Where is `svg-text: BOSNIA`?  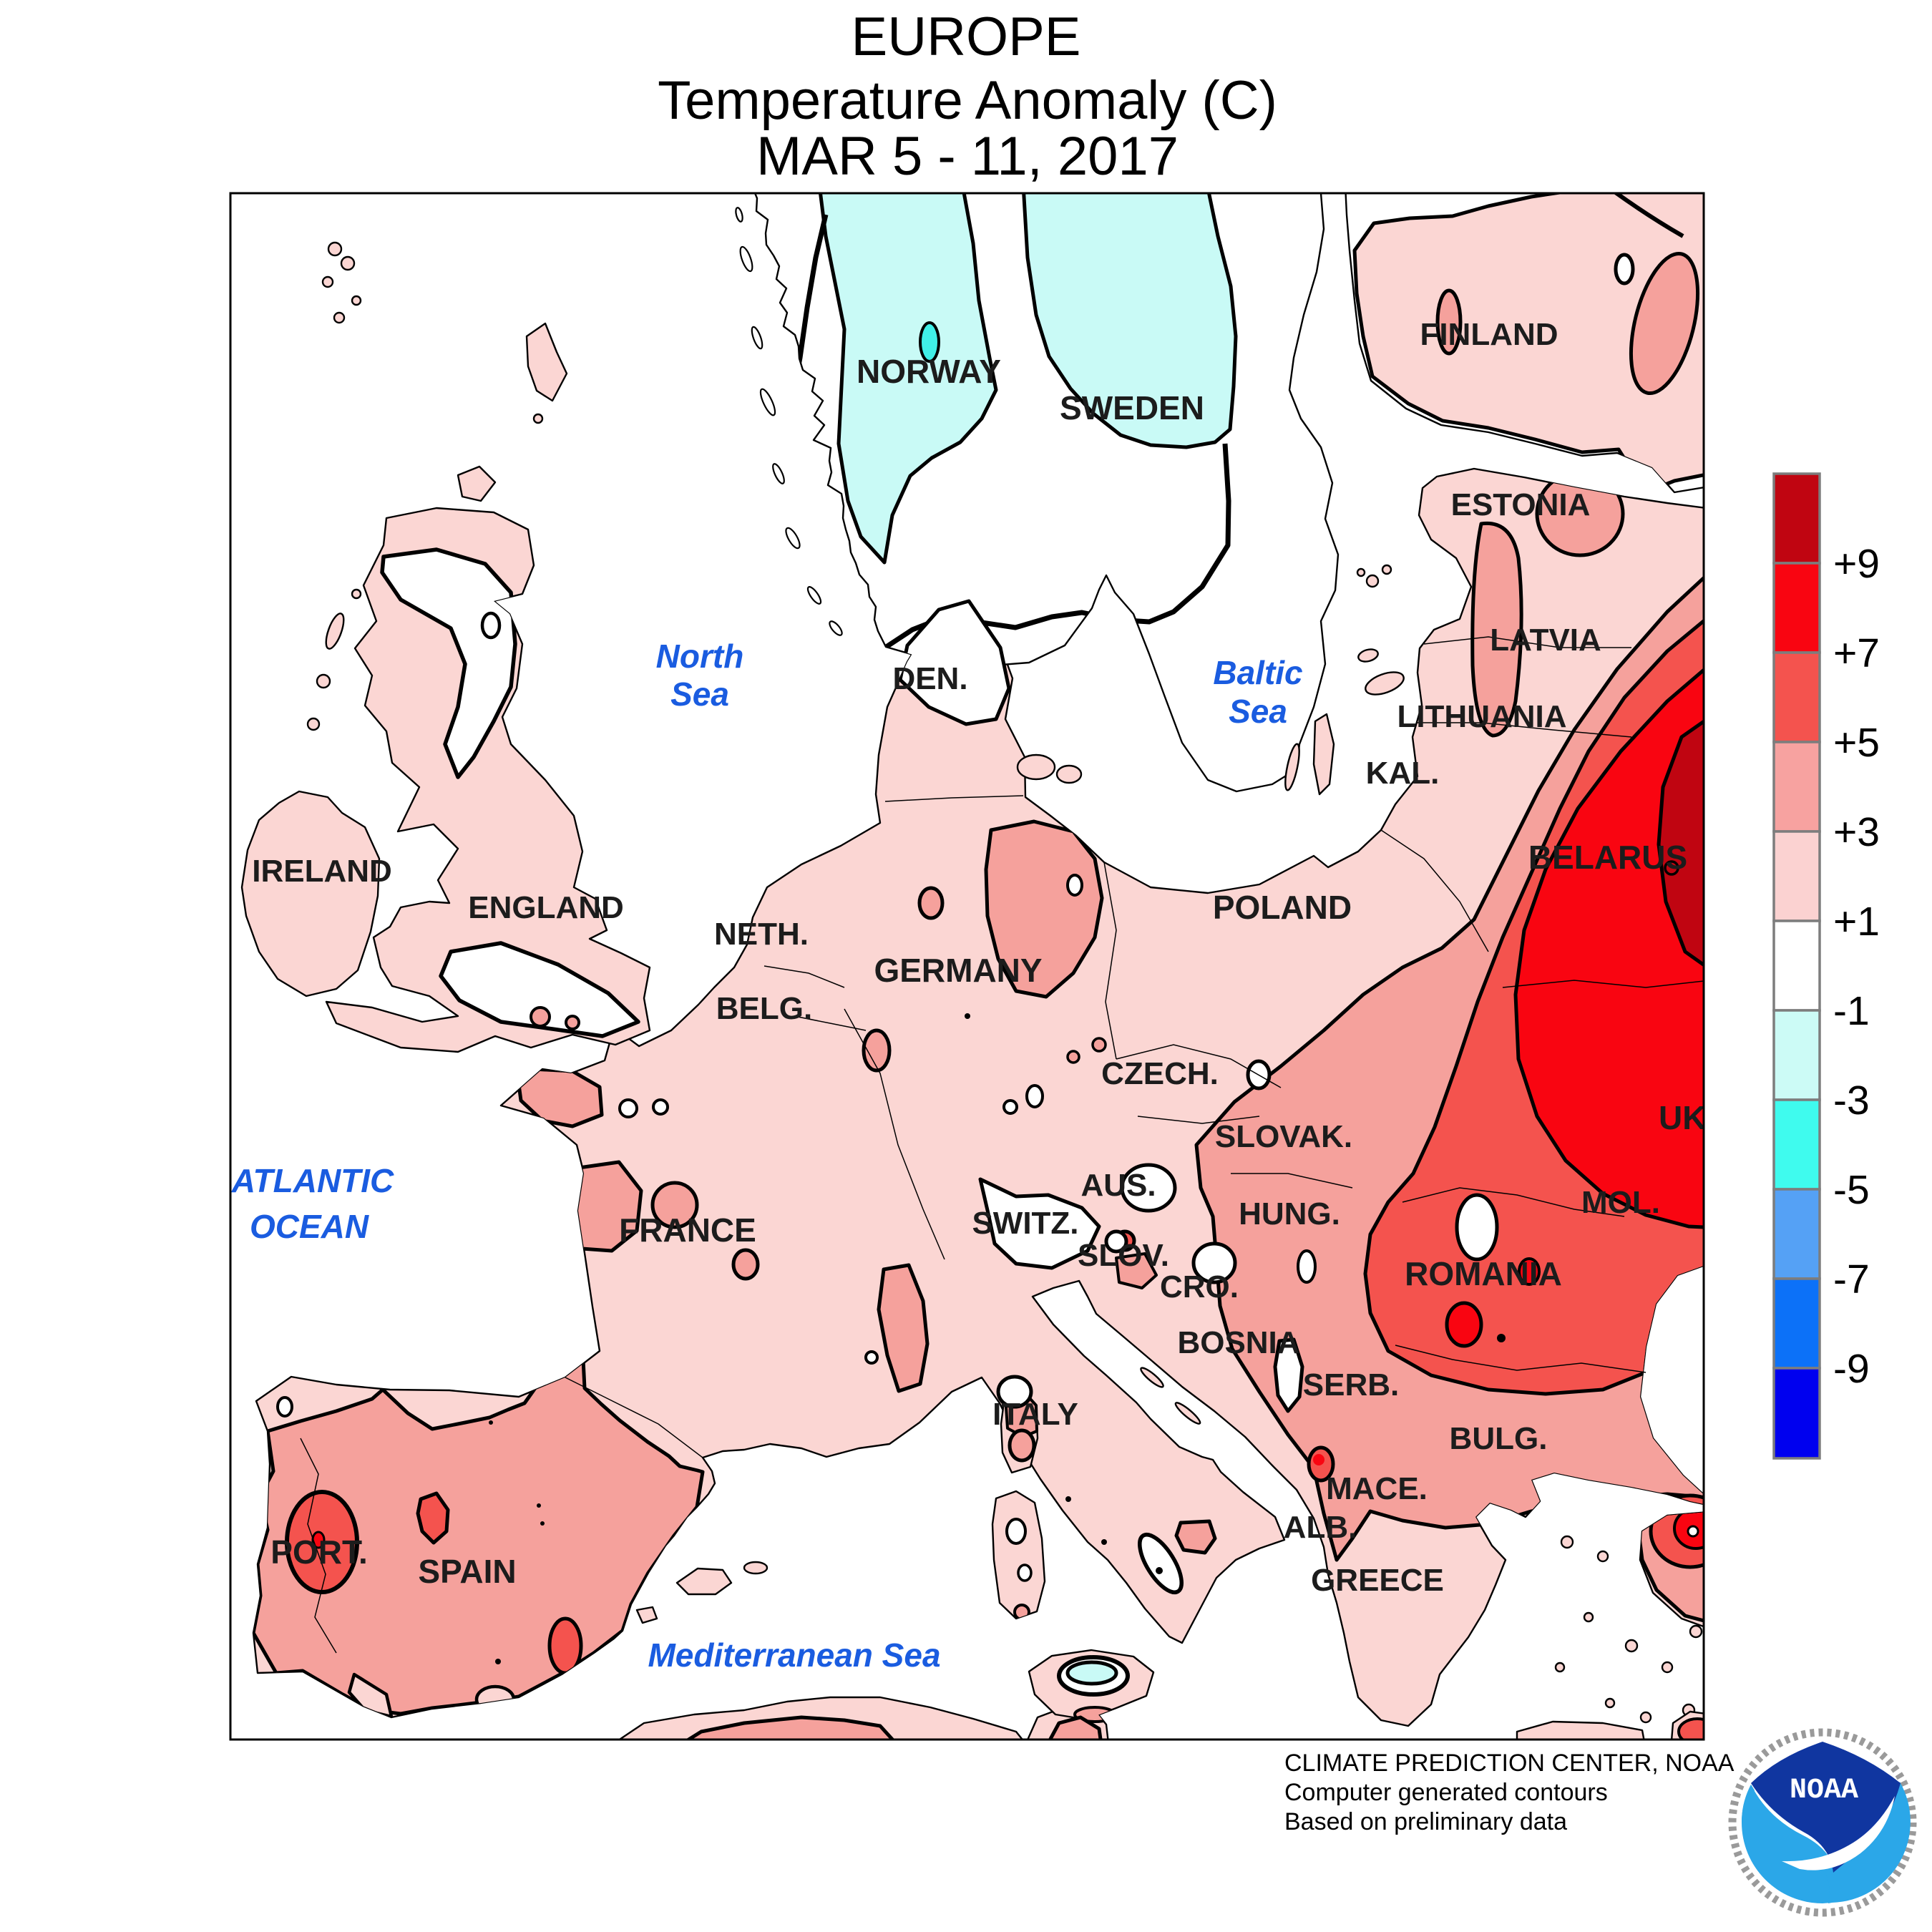 svg-text: BOSNIA is located at coordinates (1238, 1342).